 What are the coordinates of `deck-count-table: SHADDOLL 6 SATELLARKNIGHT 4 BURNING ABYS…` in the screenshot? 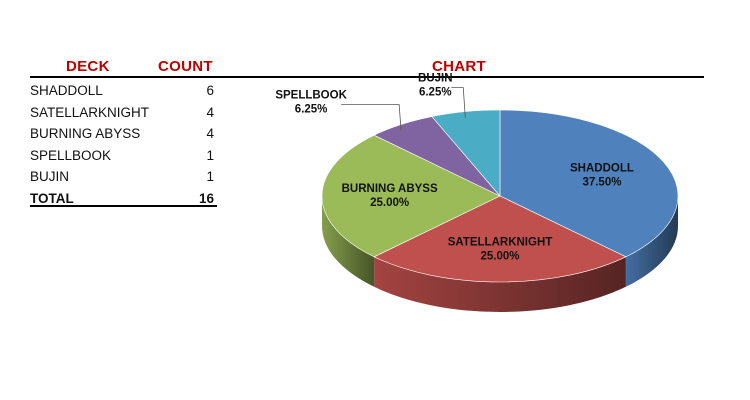 It's located at (123, 144).